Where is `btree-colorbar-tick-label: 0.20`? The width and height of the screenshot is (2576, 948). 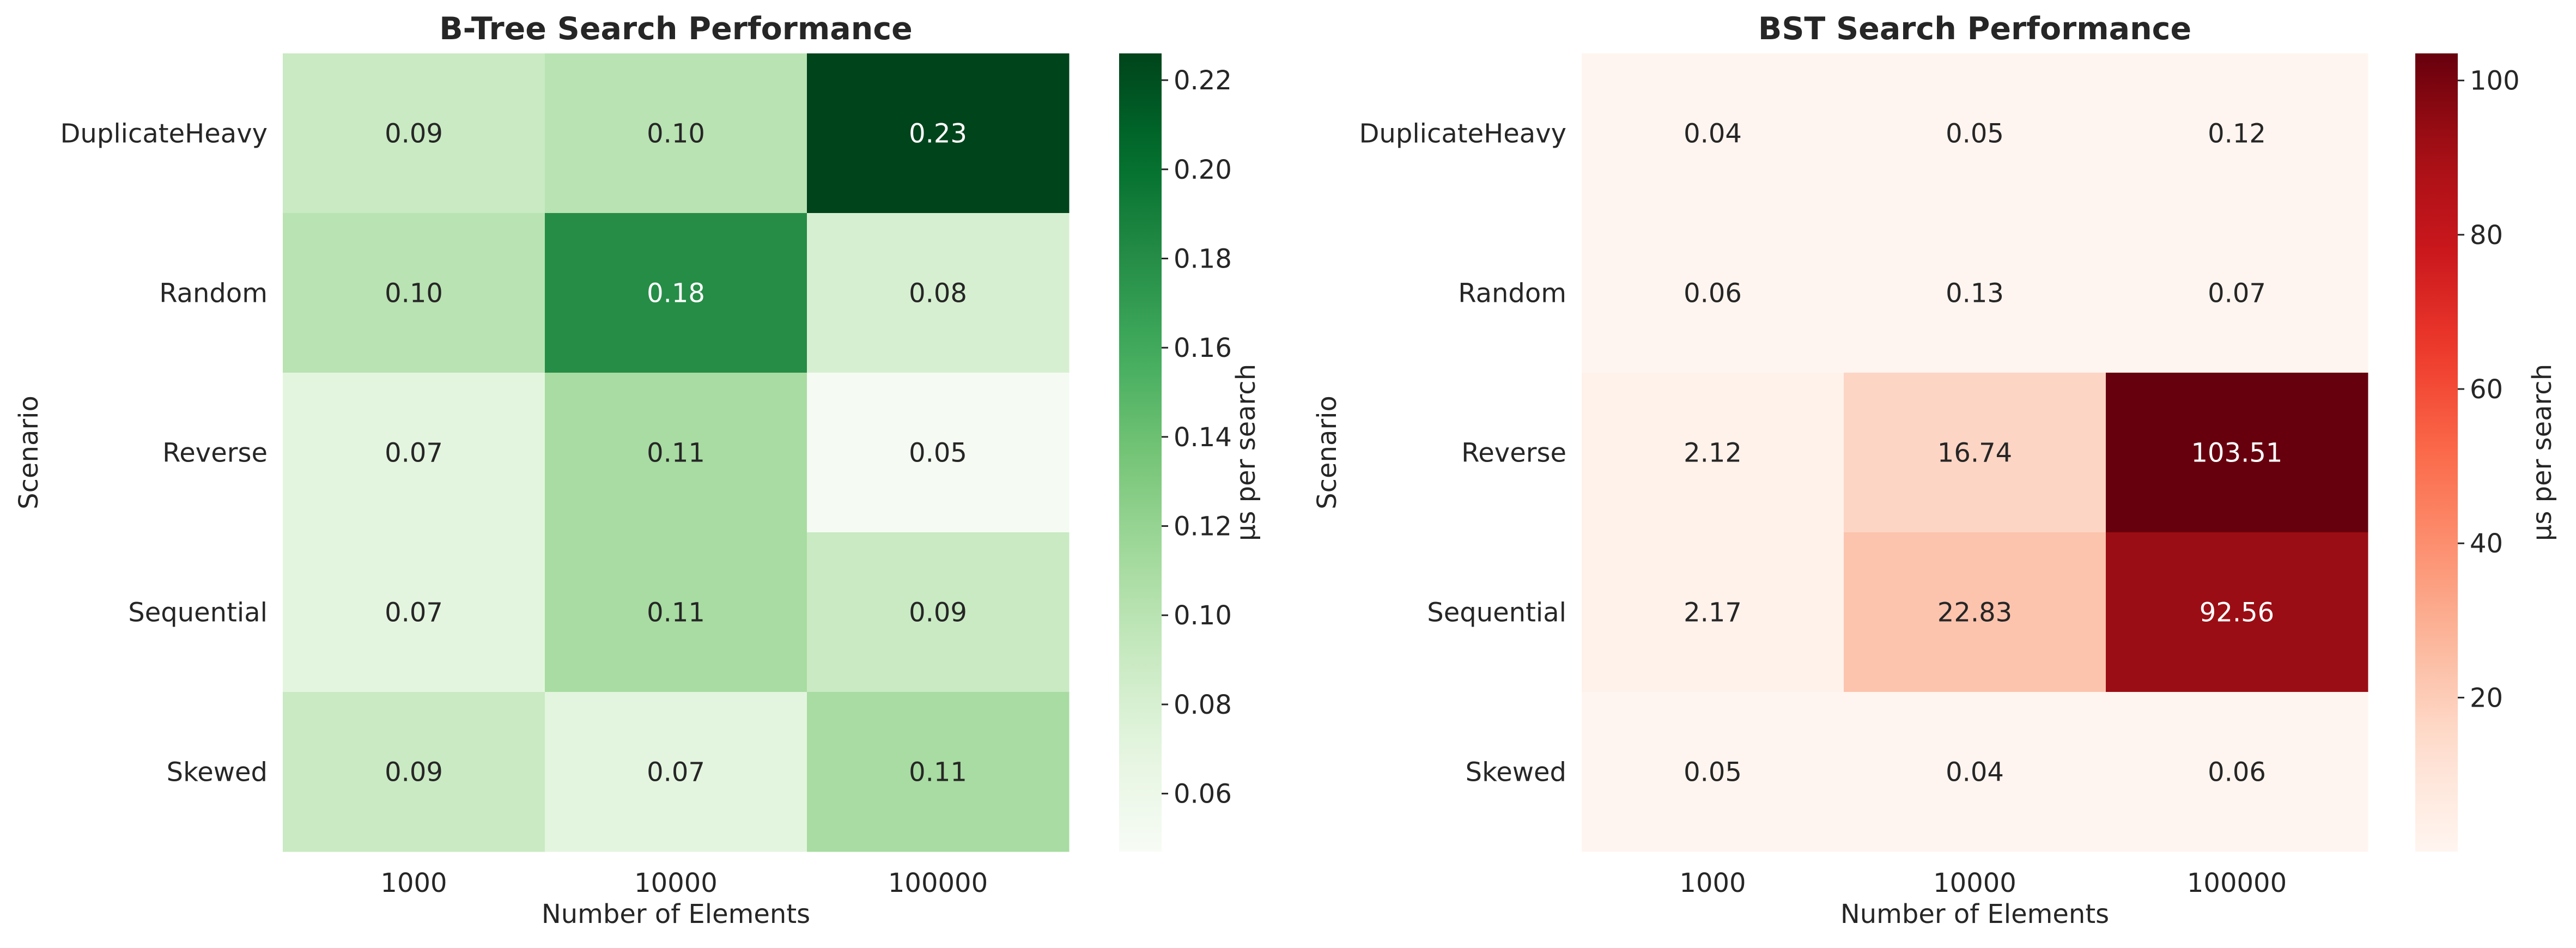 btree-colorbar-tick-label: 0.20 is located at coordinates (1203, 170).